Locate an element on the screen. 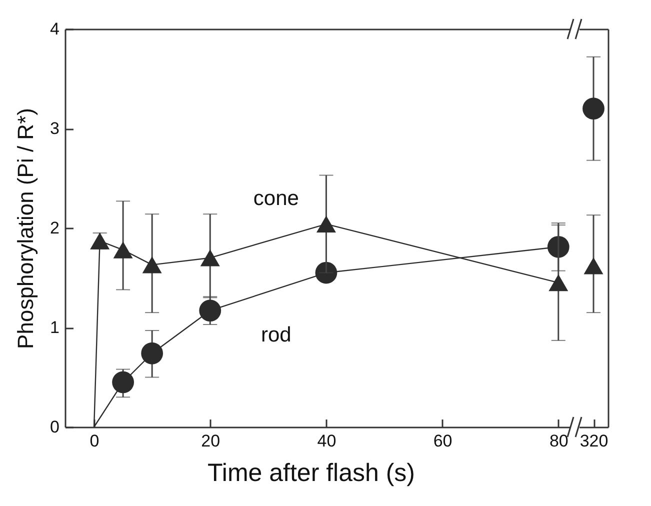 The width and height of the screenshot is (651, 506). x-tick-label: 80 is located at coordinates (558, 441).